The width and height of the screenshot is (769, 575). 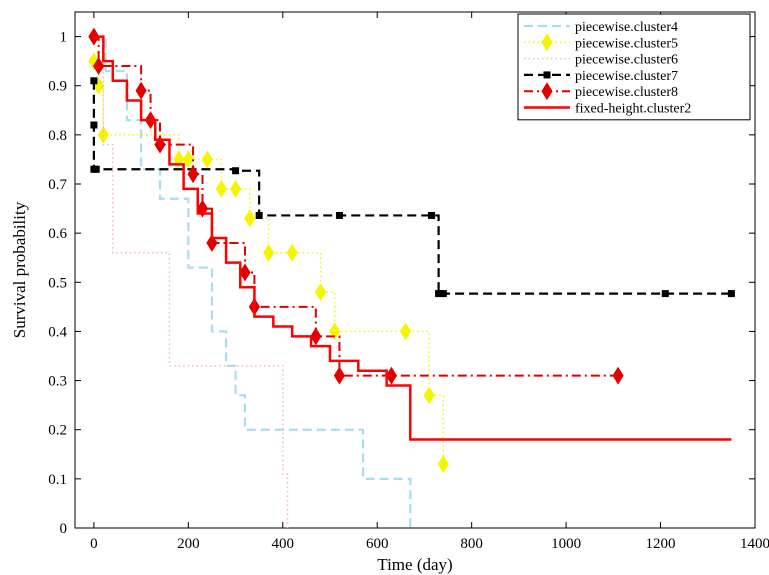 What do you see at coordinates (626, 92) in the screenshot?
I see `legend-label-piecewise-cluster8: piecewise.cluster8` at bounding box center [626, 92].